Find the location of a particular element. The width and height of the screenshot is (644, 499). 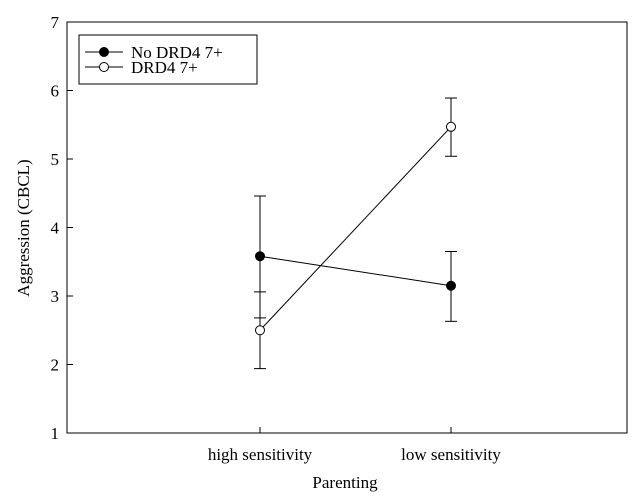

y-tick-label: 5 is located at coordinates (55, 159).